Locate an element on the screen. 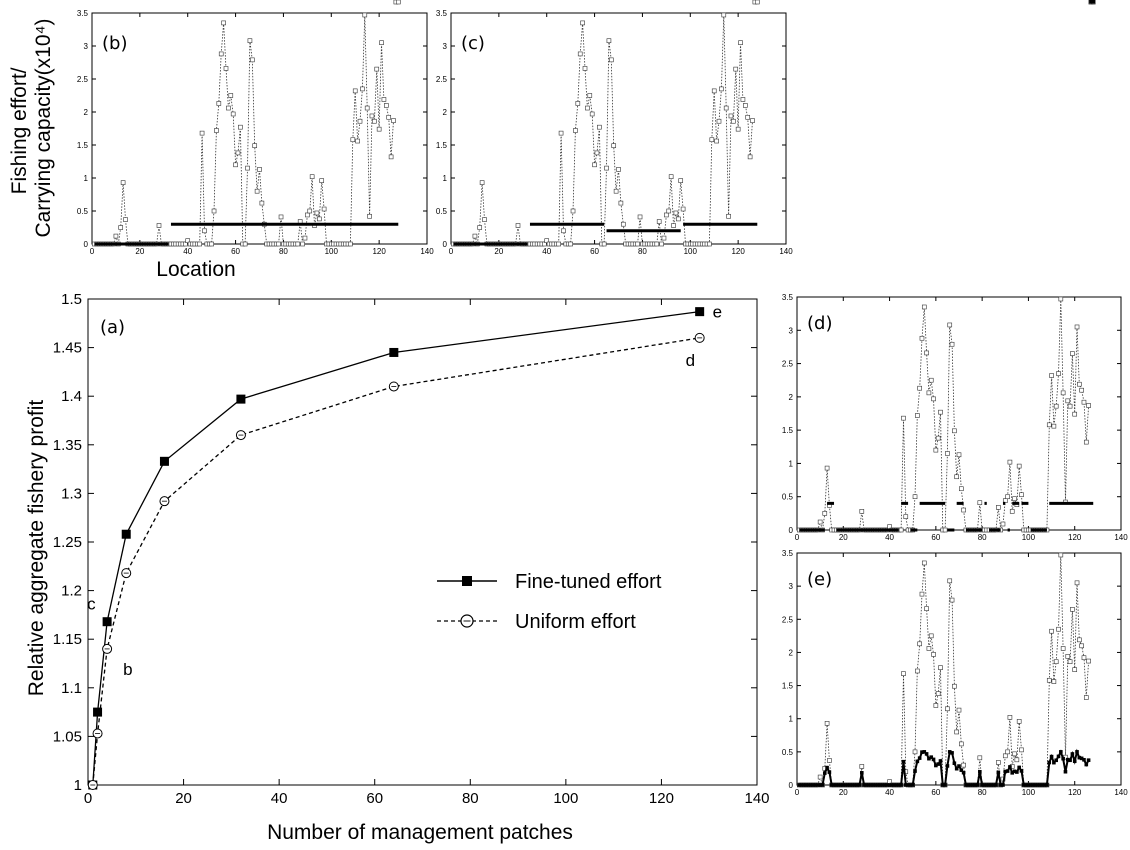 The width and height of the screenshot is (1130, 850). e-xtick-label: 0 is located at coordinates (797, 792).